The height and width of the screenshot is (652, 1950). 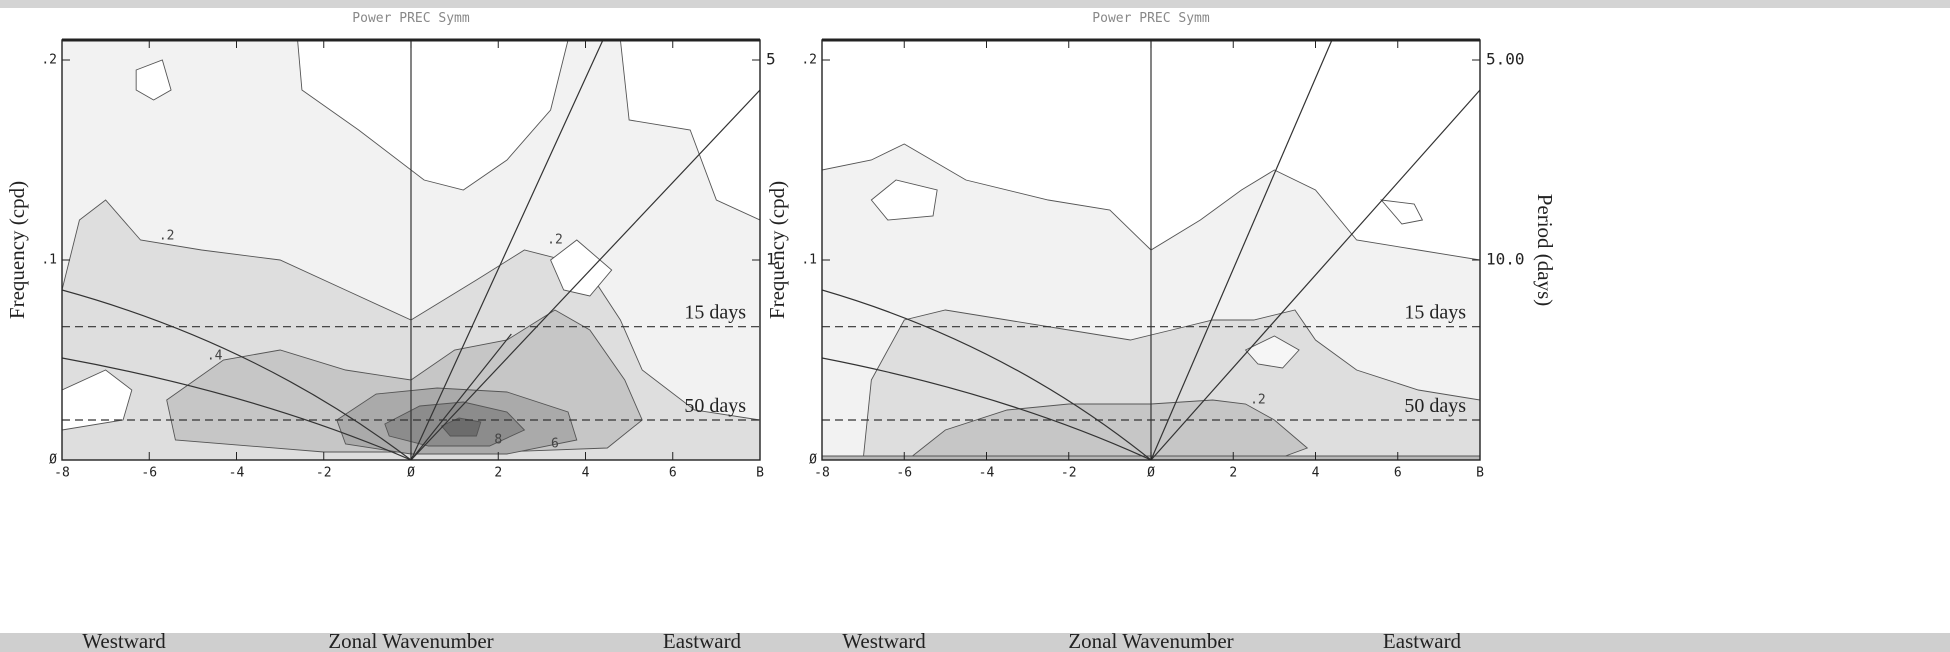 I want to click on y2-axis-label: Period (days), so click(x=1545, y=250).